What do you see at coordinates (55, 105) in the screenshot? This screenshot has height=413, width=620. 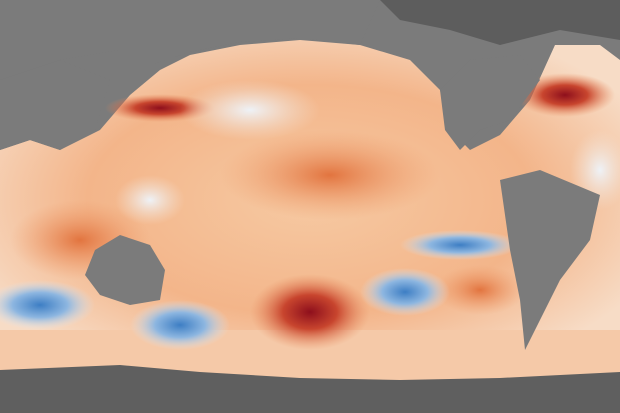 I see `asia-coast` at bounding box center [55, 105].